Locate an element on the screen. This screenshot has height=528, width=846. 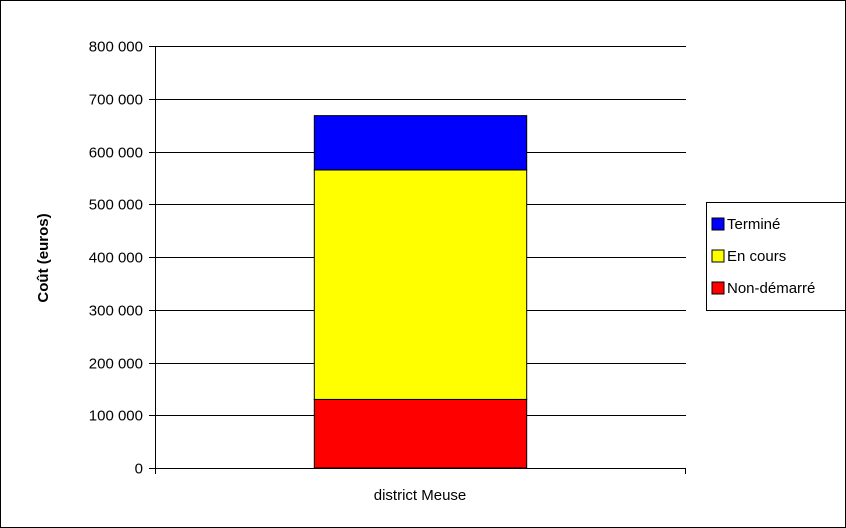
legend-label: En cours is located at coordinates (756, 256).